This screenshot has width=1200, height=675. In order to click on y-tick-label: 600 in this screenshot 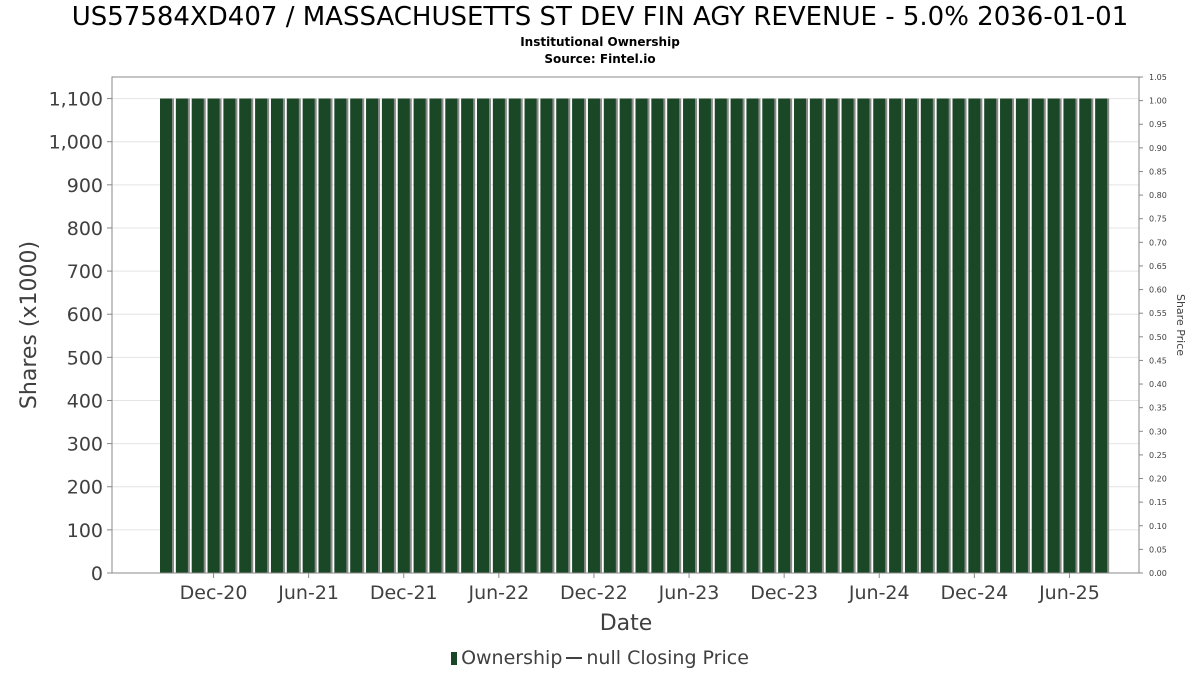, I will do `click(85, 315)`.